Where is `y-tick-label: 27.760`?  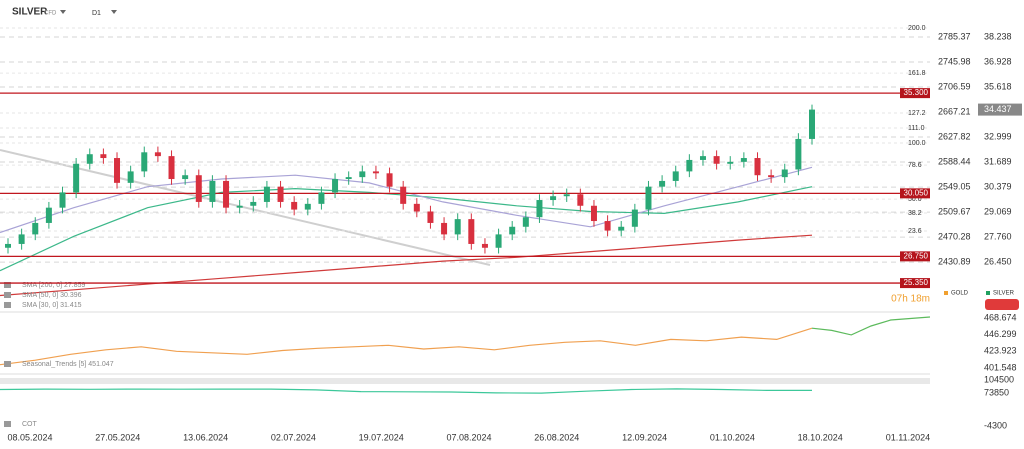 y-tick-label: 27.760 is located at coordinates (998, 236).